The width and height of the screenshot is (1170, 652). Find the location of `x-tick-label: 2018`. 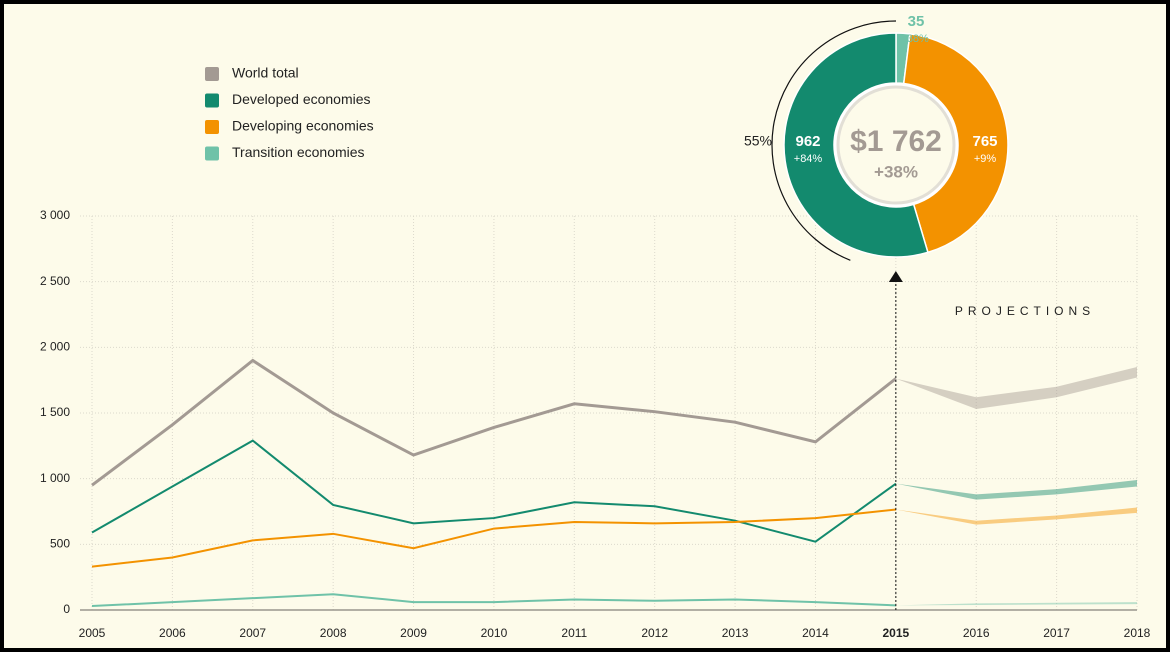

x-tick-label: 2018 is located at coordinates (1137, 633).